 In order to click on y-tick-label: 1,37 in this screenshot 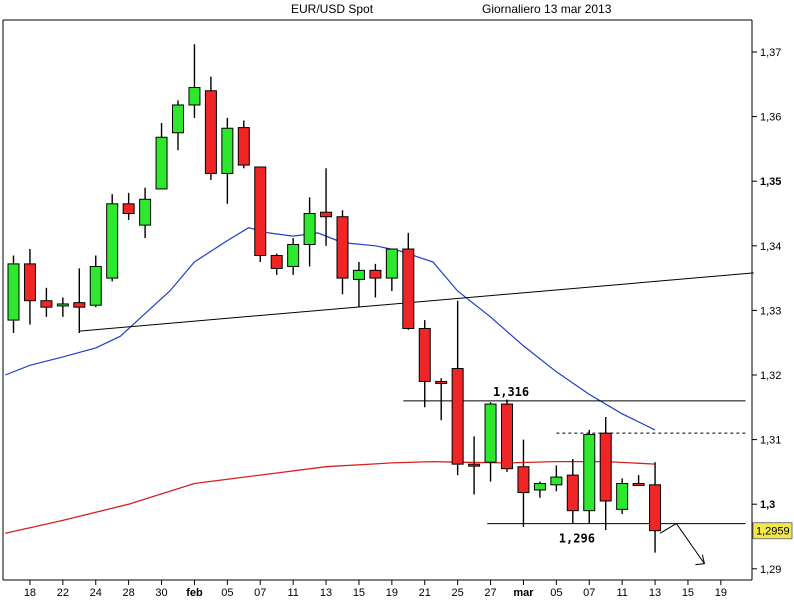, I will do `click(770, 53)`.